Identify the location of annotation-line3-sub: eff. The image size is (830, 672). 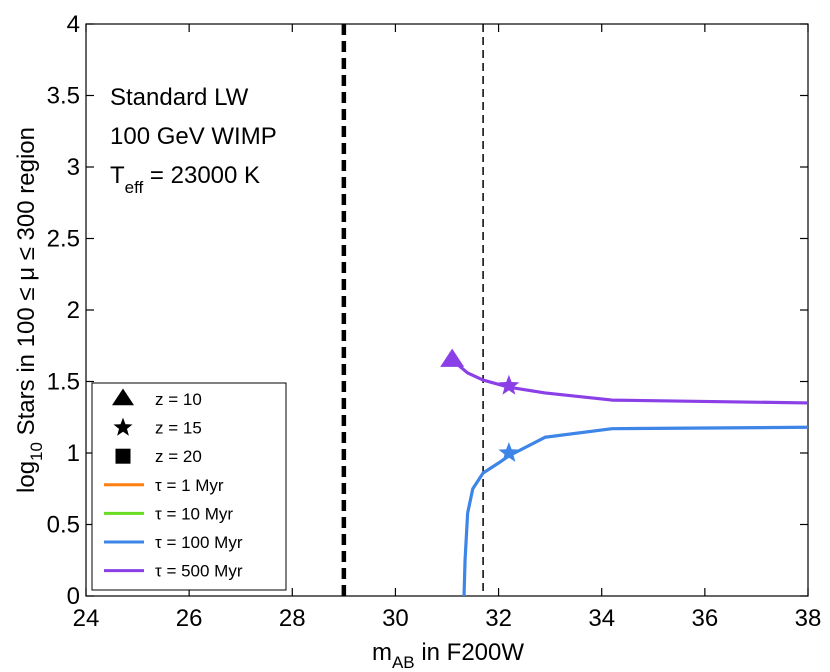
(134, 187).